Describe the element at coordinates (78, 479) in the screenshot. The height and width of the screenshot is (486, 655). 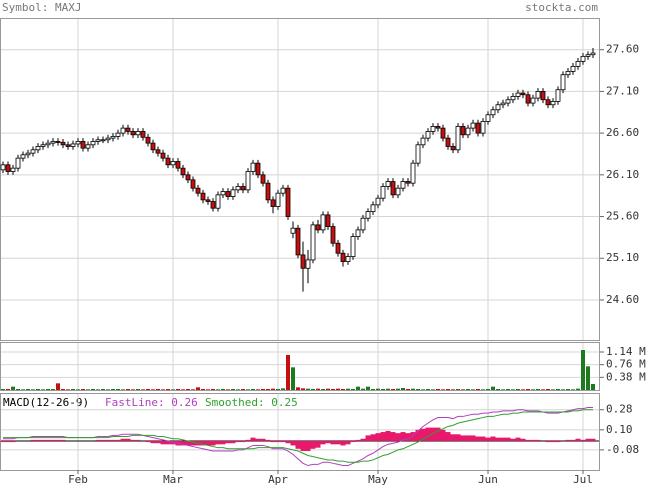
I see `x-tick-label: Feb` at that location.